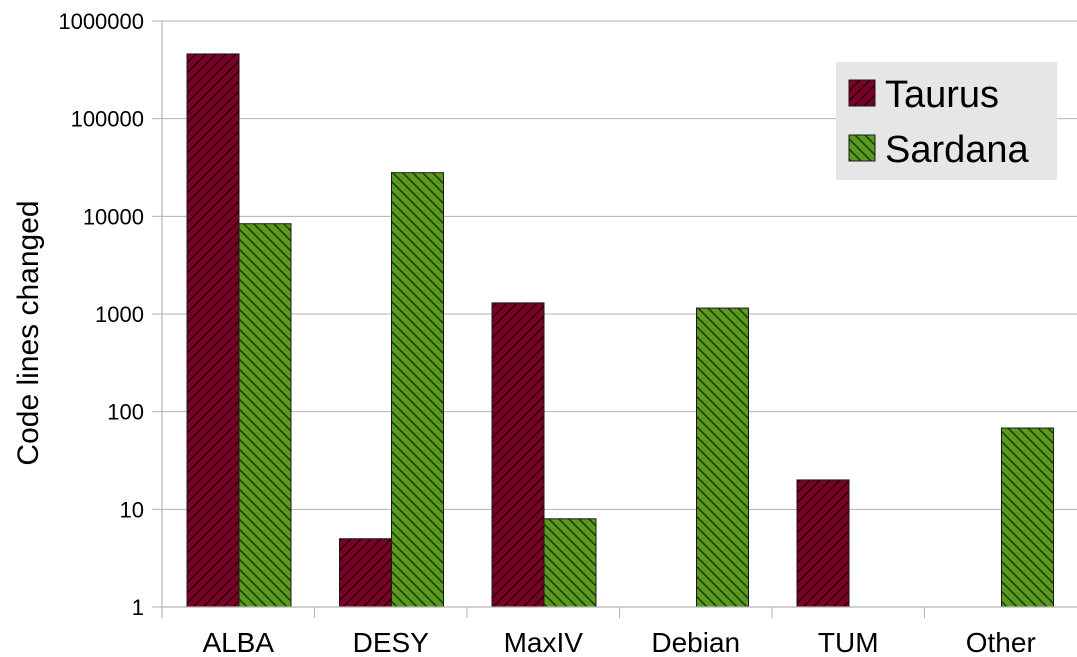 The height and width of the screenshot is (657, 1077). What do you see at coordinates (518, 455) in the screenshot?
I see `bar-taurus-maxiv` at bounding box center [518, 455].